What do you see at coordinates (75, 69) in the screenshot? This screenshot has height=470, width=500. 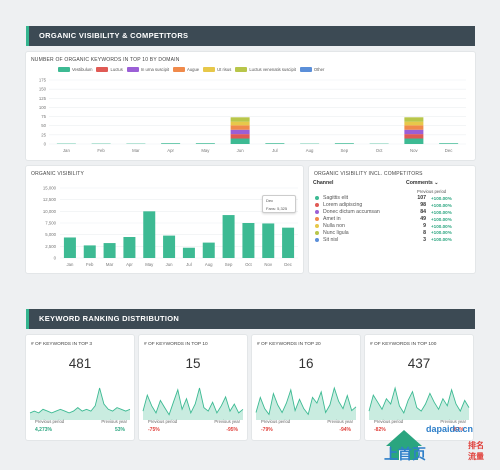 I see `legend-item: Vestibulum` at bounding box center [75, 69].